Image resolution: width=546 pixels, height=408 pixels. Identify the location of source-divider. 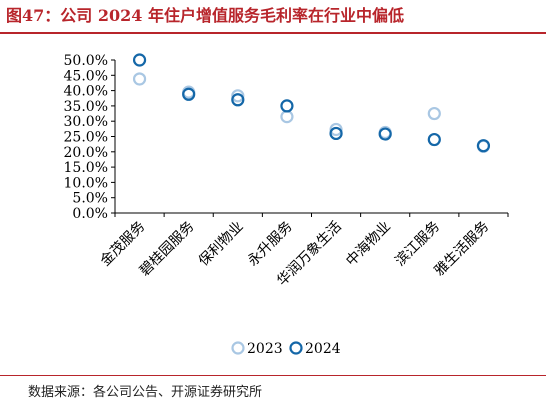
(273, 375).